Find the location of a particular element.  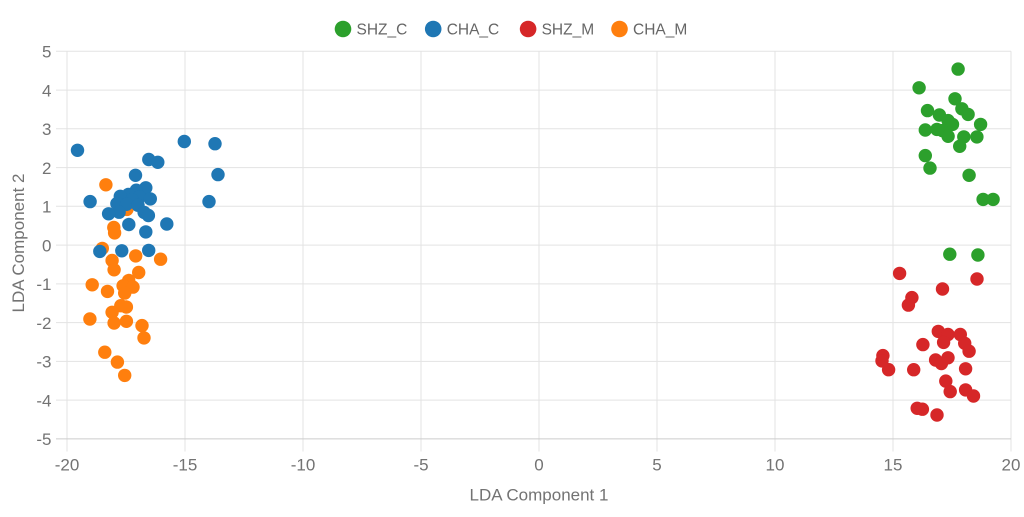

svg-text: 20 is located at coordinates (1011, 465).